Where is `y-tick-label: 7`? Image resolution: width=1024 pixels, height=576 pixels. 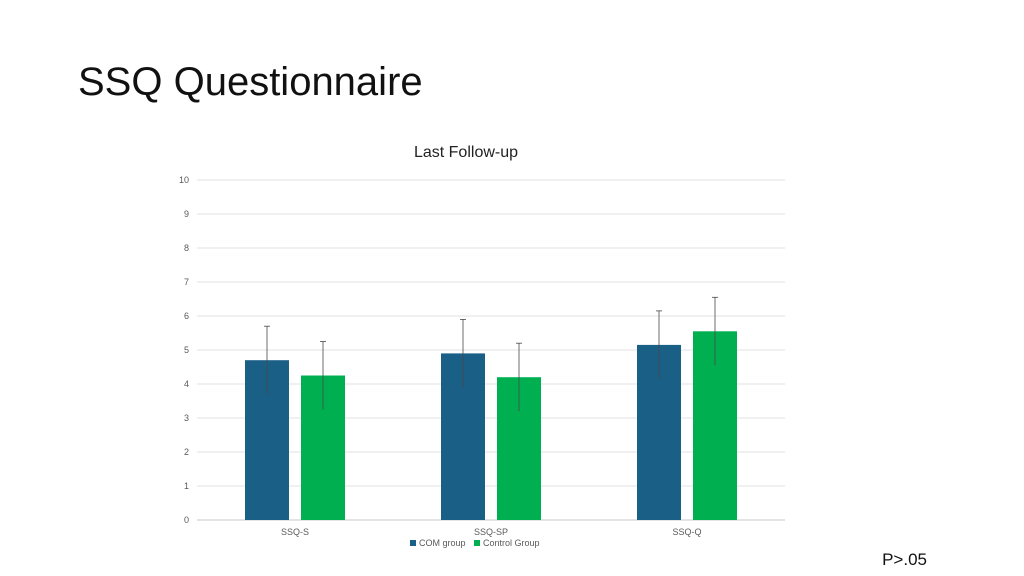
y-tick-label: 7 is located at coordinates (186, 282).